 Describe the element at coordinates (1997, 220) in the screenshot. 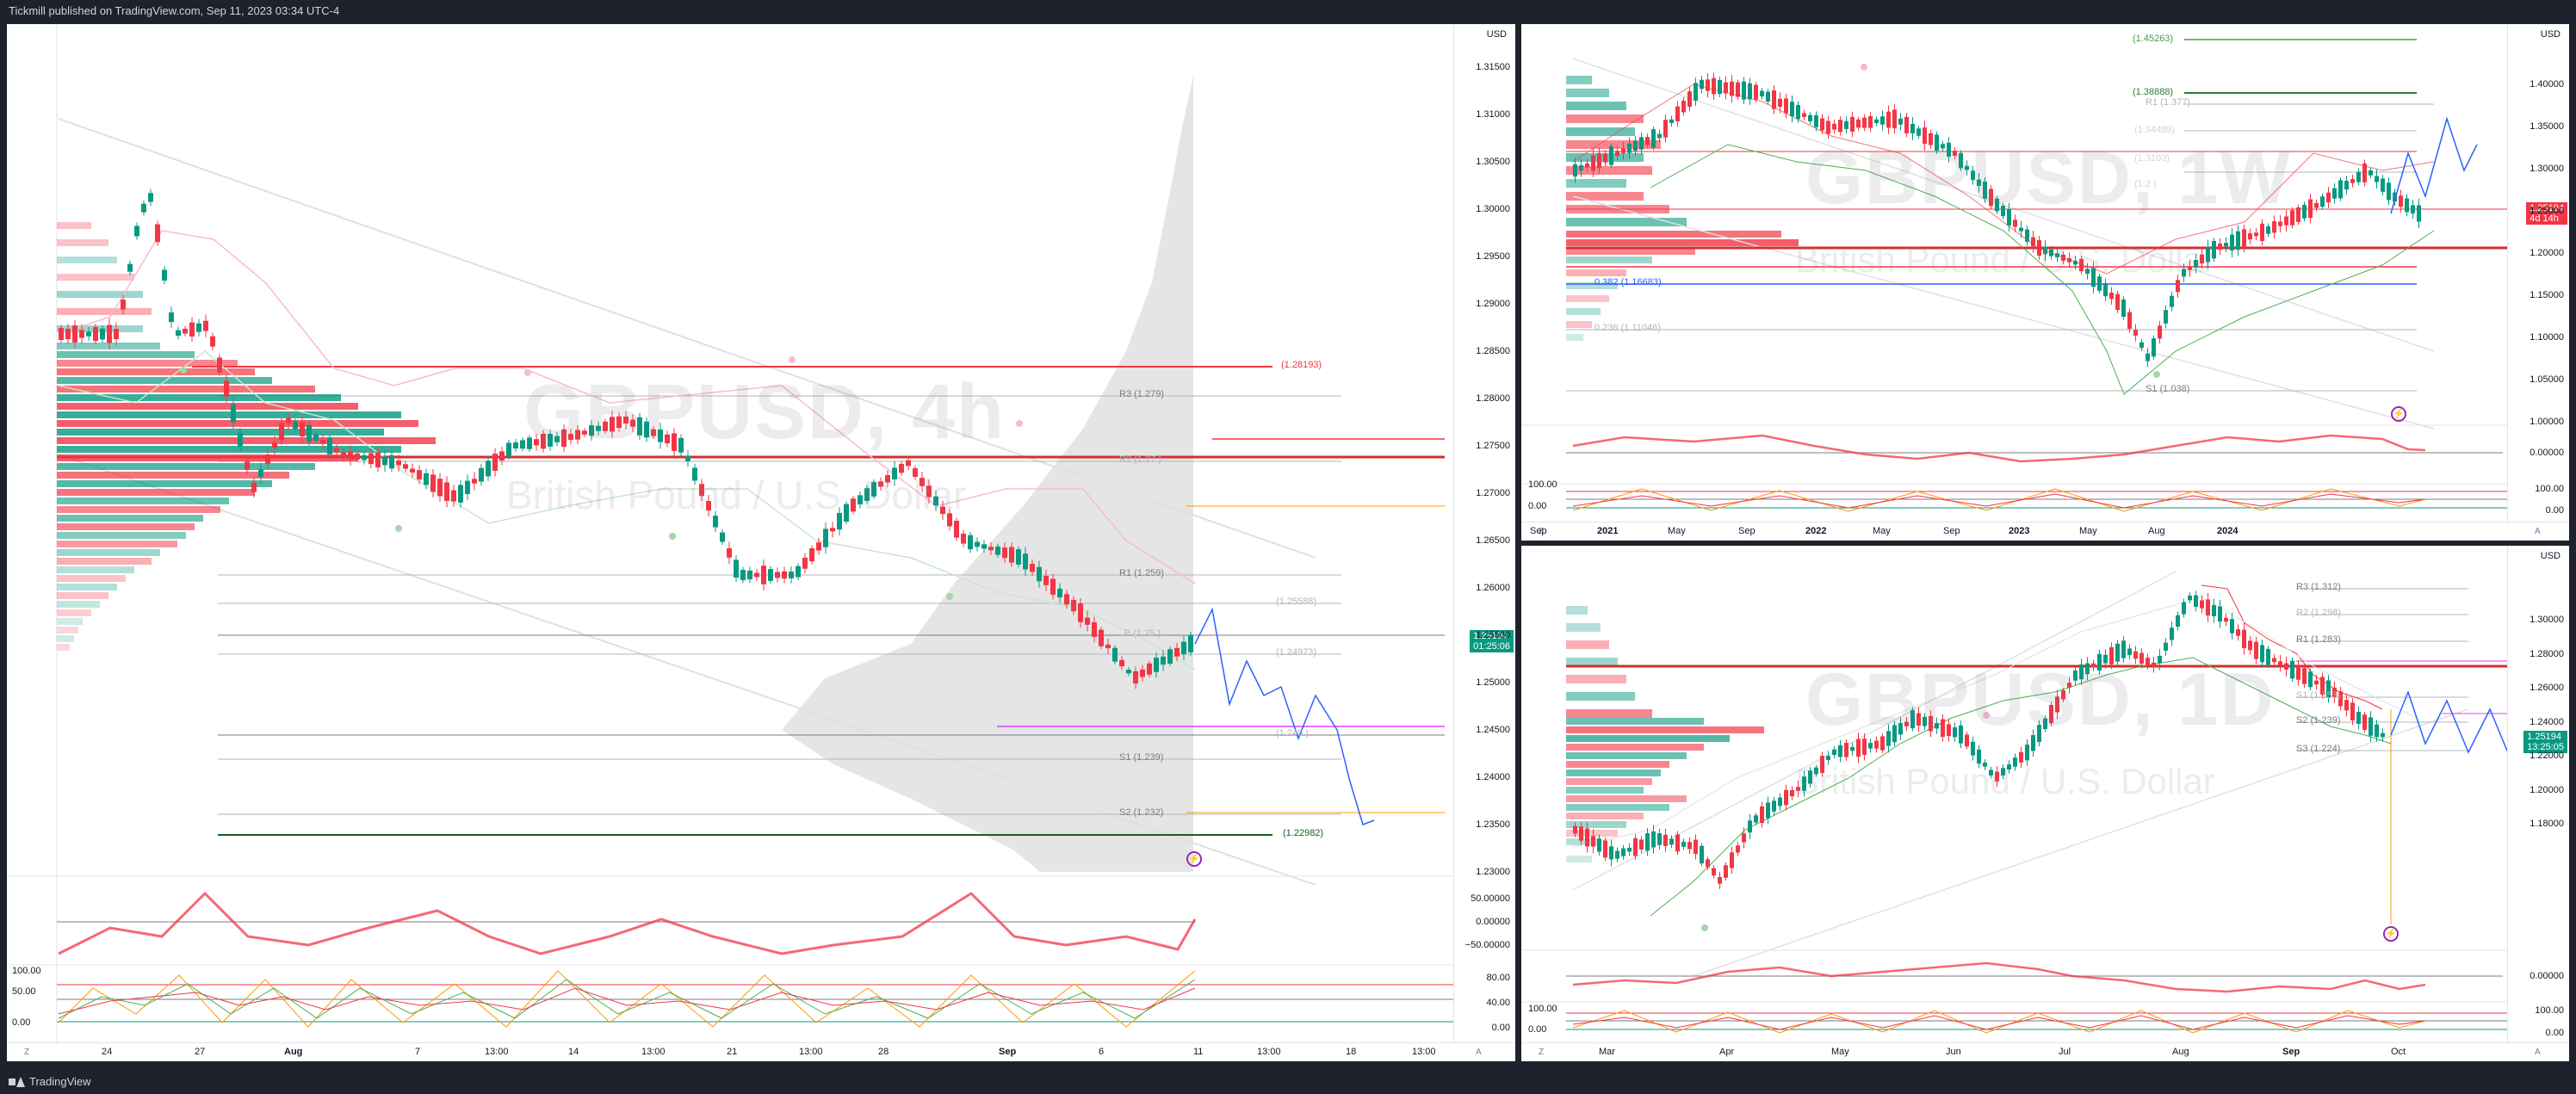

I see `candles-1w` at that location.